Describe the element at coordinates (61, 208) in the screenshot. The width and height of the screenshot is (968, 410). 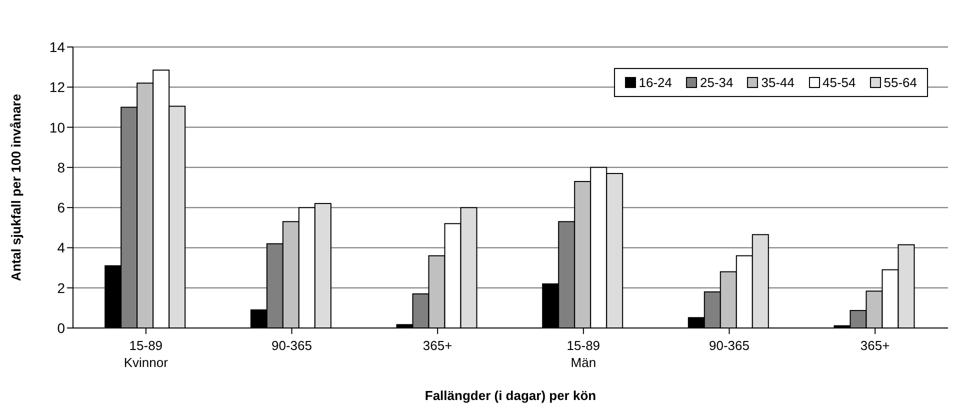
I see `y-tick-label: 6` at that location.